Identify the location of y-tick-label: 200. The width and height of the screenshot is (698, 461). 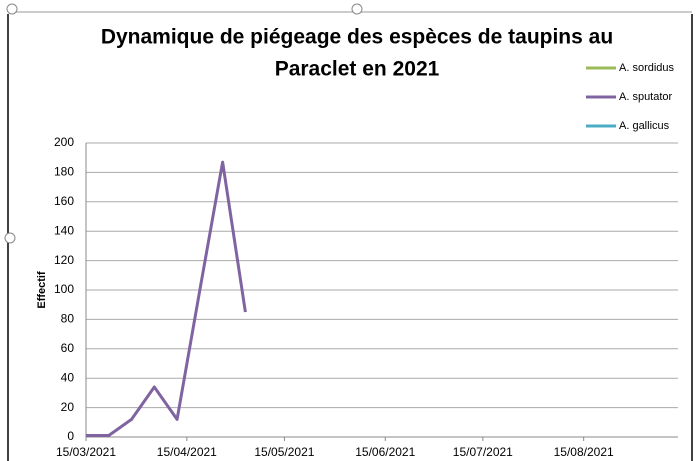
(64, 142).